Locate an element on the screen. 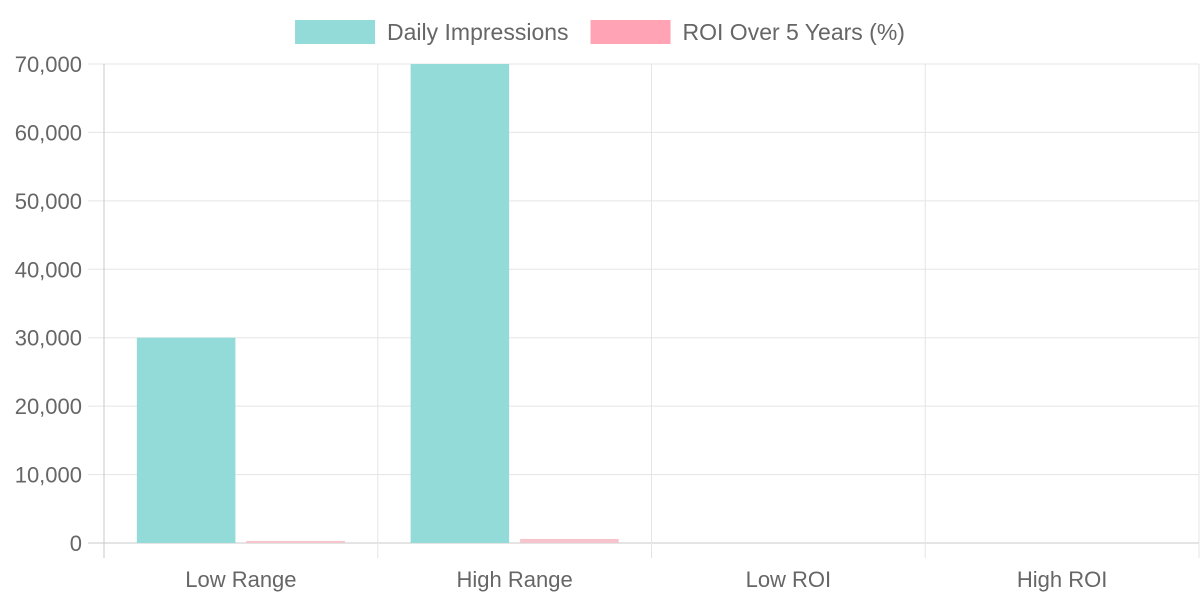  x-tick-label: High Range is located at coordinates (515, 579).